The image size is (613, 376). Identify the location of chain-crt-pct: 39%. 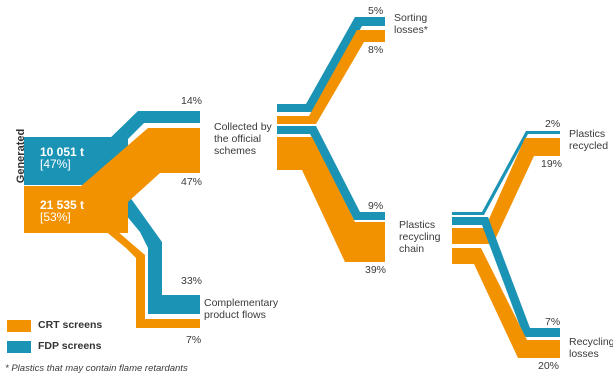
(376, 270).